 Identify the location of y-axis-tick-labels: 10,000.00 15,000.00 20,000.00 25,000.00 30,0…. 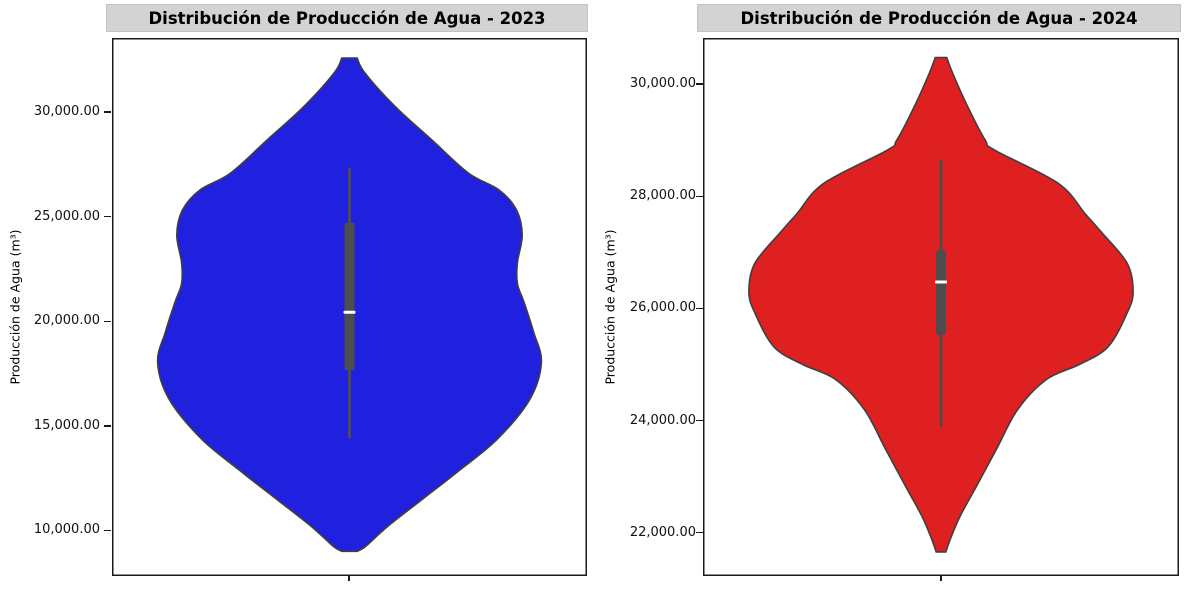
(50, 307).